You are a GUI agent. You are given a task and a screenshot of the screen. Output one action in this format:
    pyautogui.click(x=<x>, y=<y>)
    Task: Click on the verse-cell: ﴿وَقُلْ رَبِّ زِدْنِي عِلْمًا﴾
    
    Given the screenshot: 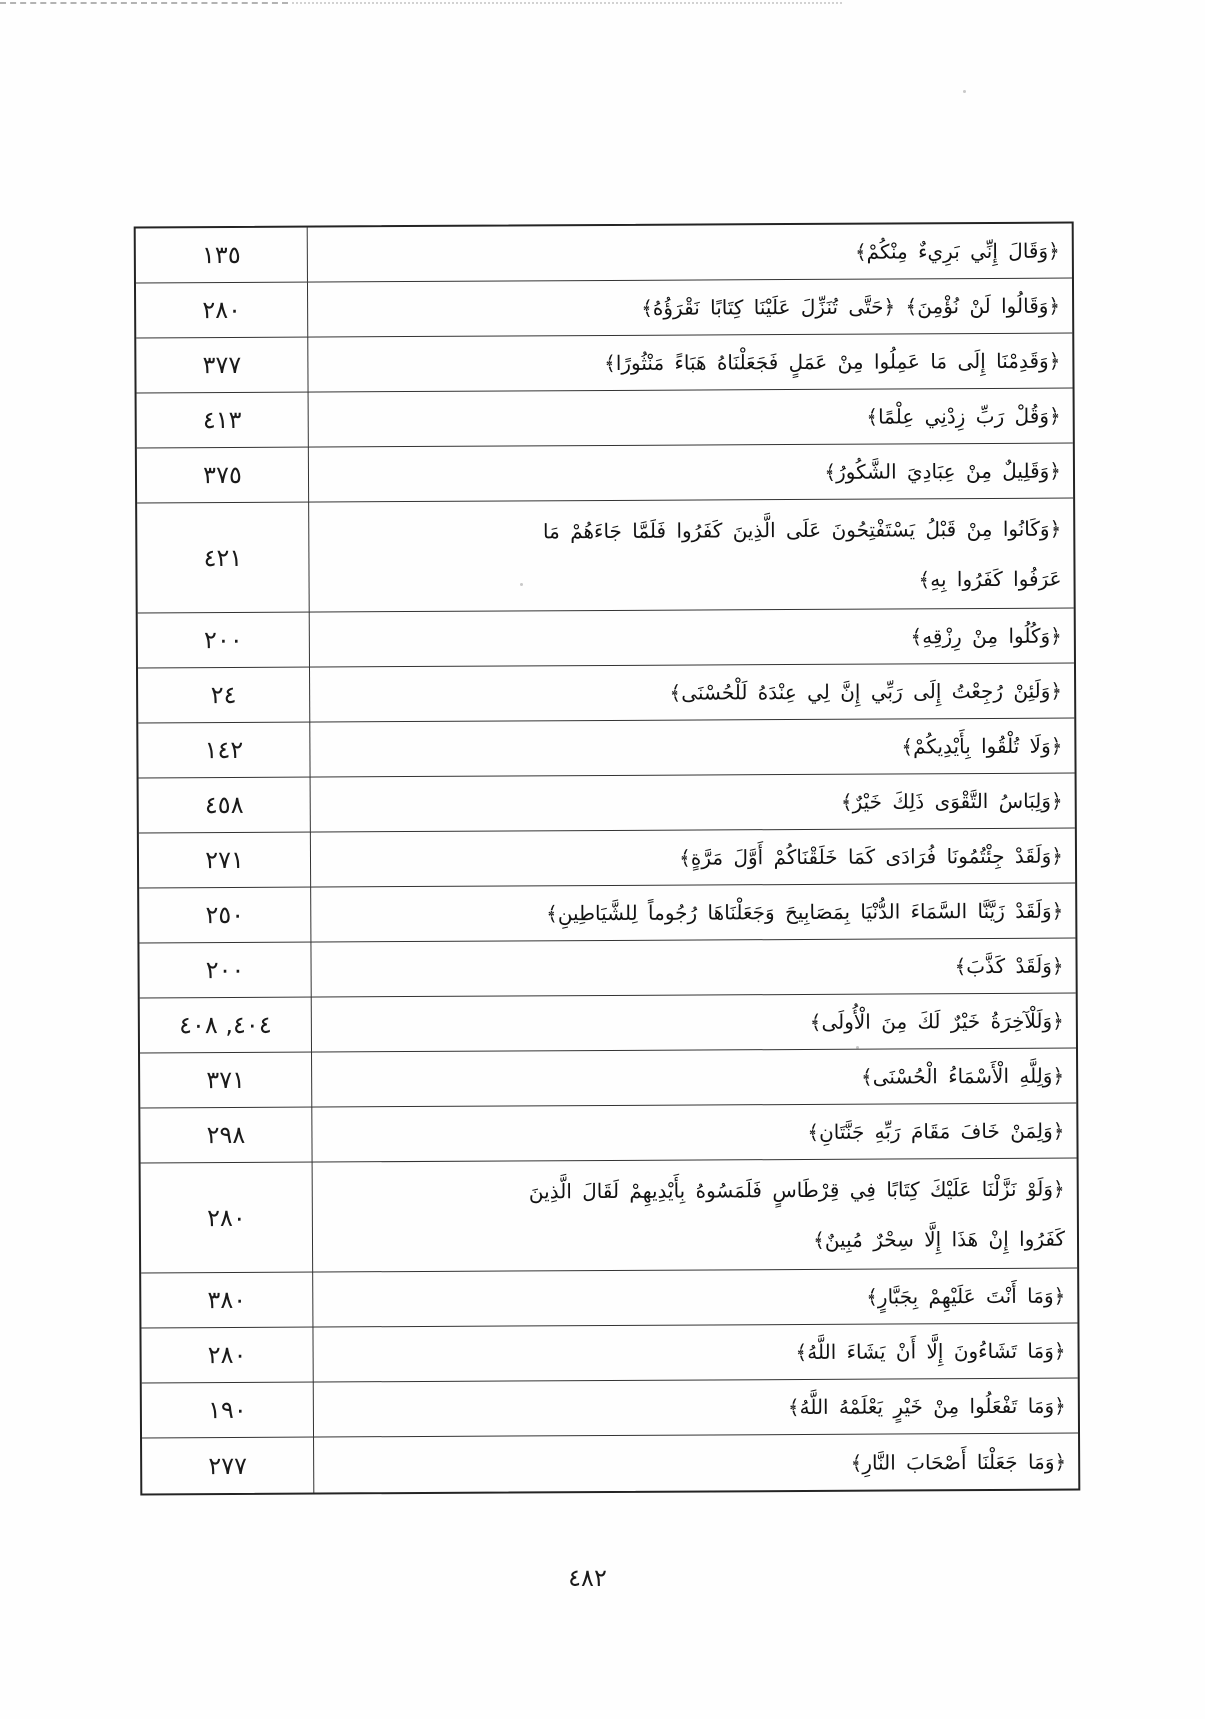 What is the action you would take?
    pyautogui.click(x=691, y=418)
    